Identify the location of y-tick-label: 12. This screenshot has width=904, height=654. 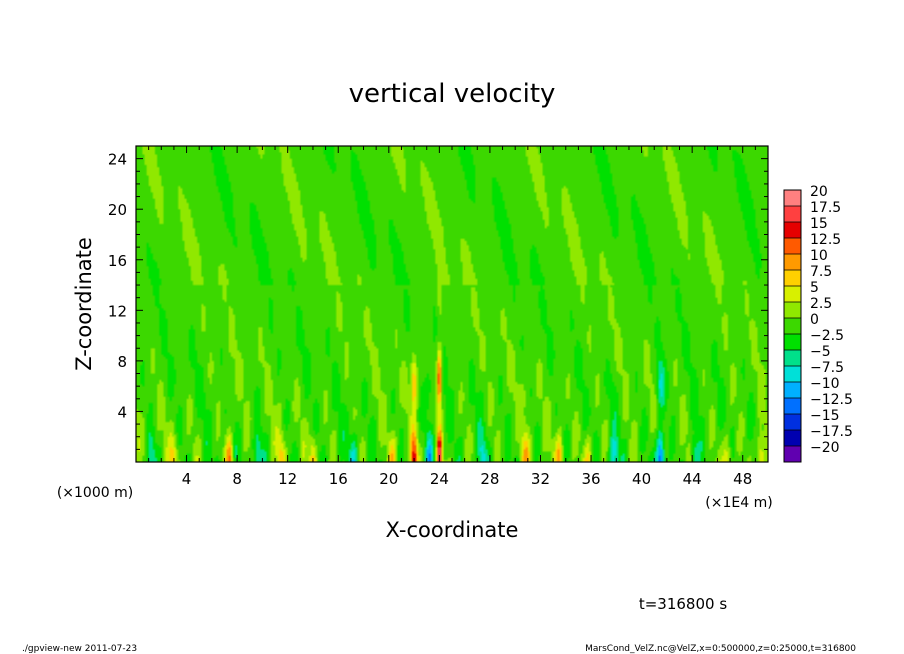
(117, 311).